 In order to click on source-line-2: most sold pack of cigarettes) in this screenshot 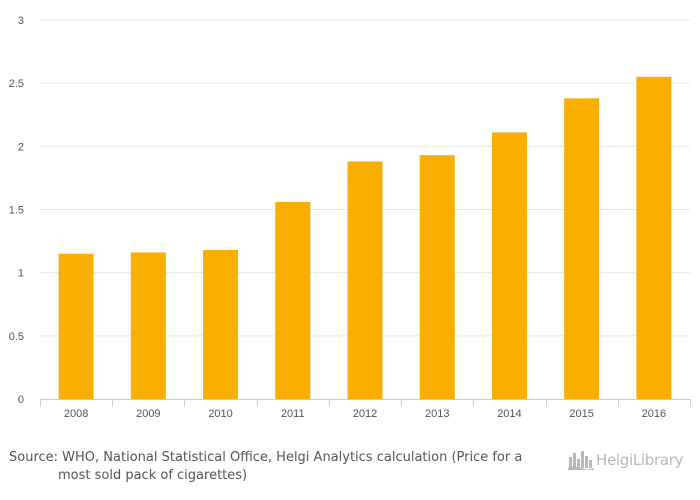, I will do `click(153, 475)`.